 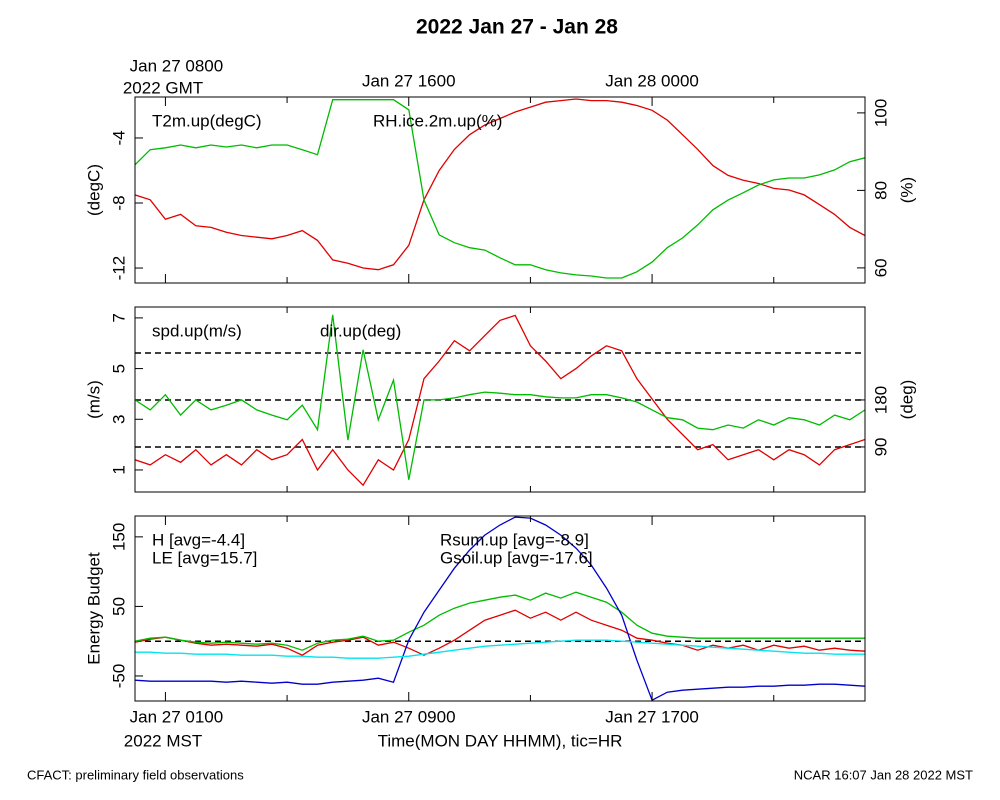 I want to click on y-axis-label: Energy Budget, so click(x=93, y=608).